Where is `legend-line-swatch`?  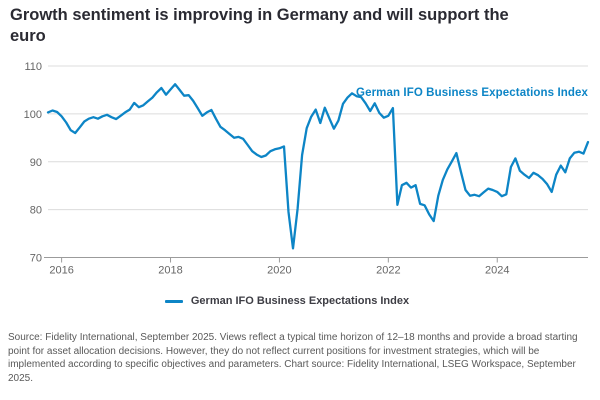
legend-line-swatch is located at coordinates (173, 301).